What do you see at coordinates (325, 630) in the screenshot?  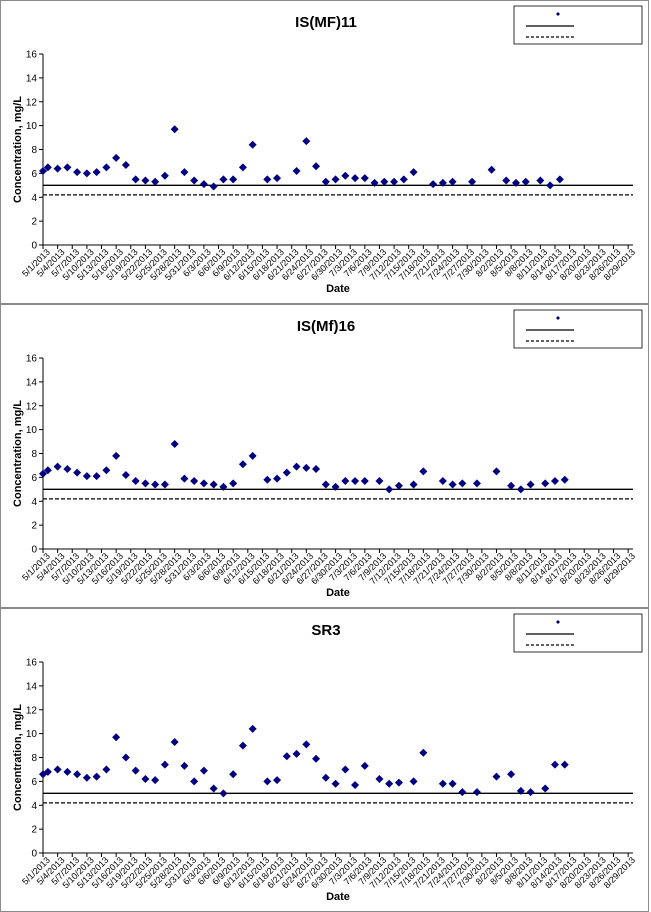 I see `chart-title: SR3` at bounding box center [325, 630].